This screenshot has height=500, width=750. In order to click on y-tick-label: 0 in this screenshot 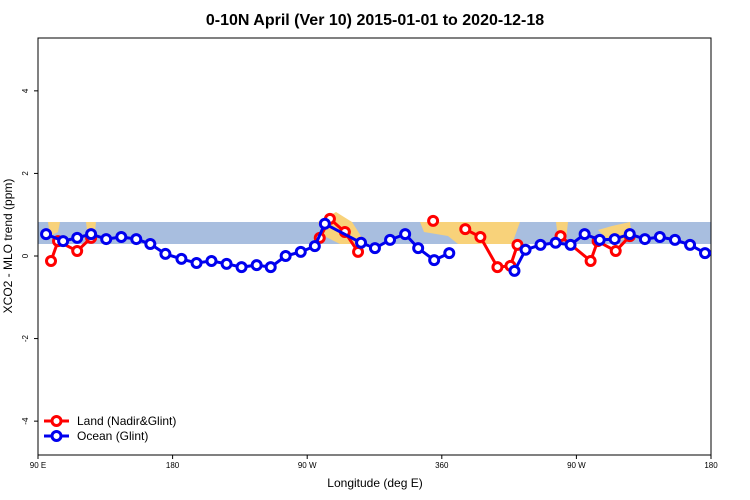, I will do `click(25, 255)`.